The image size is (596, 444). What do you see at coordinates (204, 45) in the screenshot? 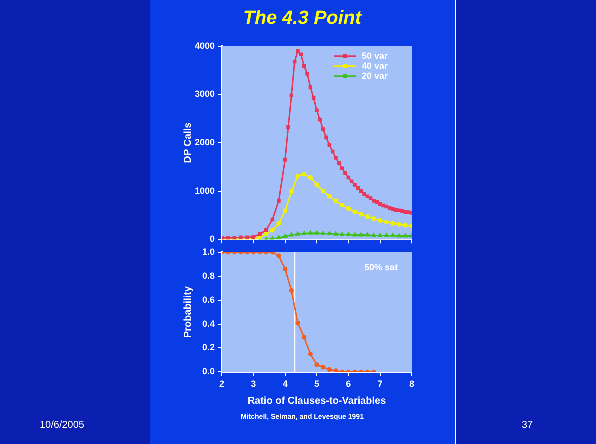
I see `y-tick-label: 4000` at bounding box center [204, 45].